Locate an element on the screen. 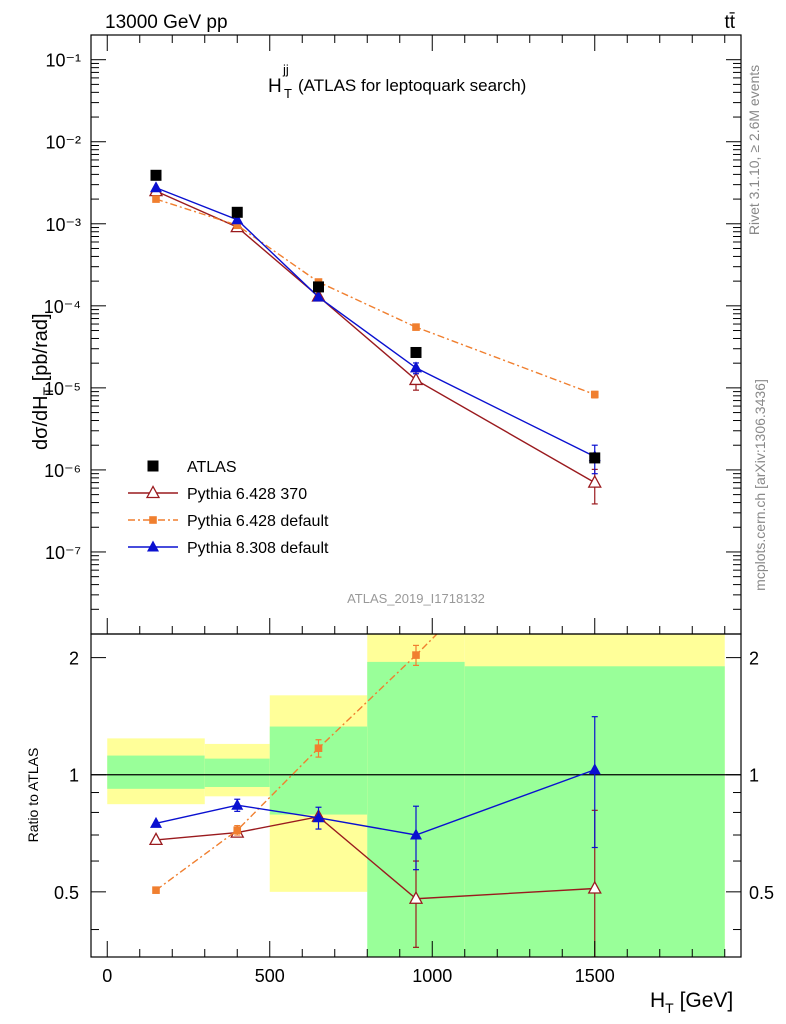 This screenshot has height=1024, width=786. legend-item: ATLAS is located at coordinates (192, 467).